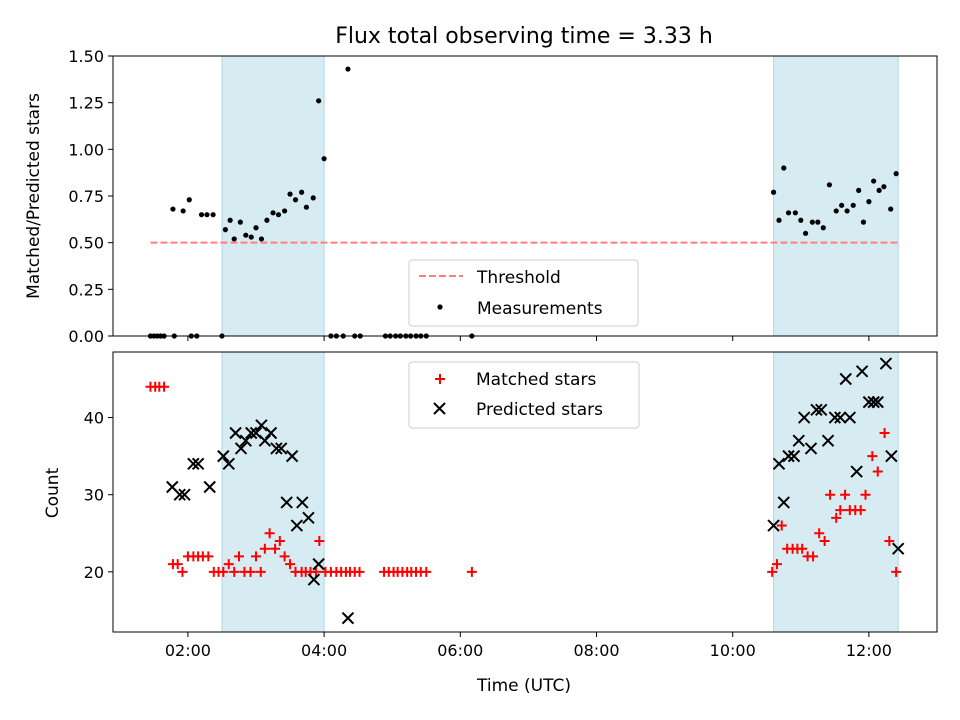 This screenshot has height=720, width=960. I want to click on x-tick-label: 08:00, so click(596, 650).